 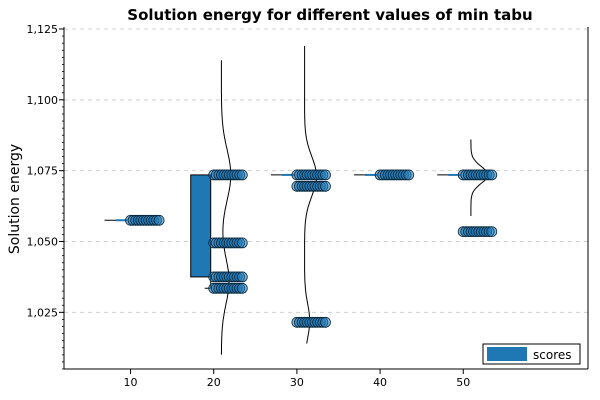 What do you see at coordinates (43, 242) in the screenshot?
I see `y-tick-label: 1,050` at bounding box center [43, 242].